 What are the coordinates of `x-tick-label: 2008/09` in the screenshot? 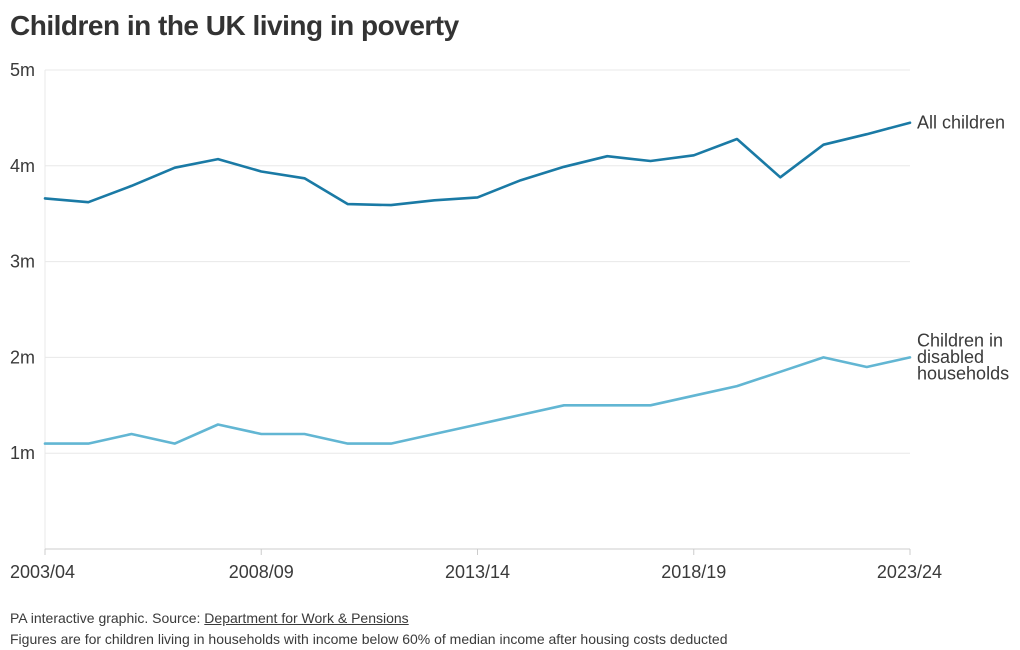 It's located at (261, 572).